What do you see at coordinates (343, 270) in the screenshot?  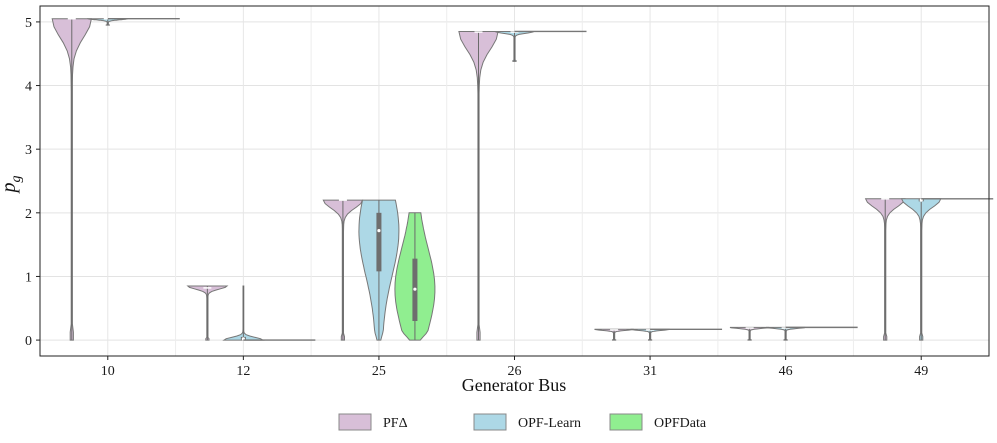 I see `violin-PFΔ-25` at bounding box center [343, 270].